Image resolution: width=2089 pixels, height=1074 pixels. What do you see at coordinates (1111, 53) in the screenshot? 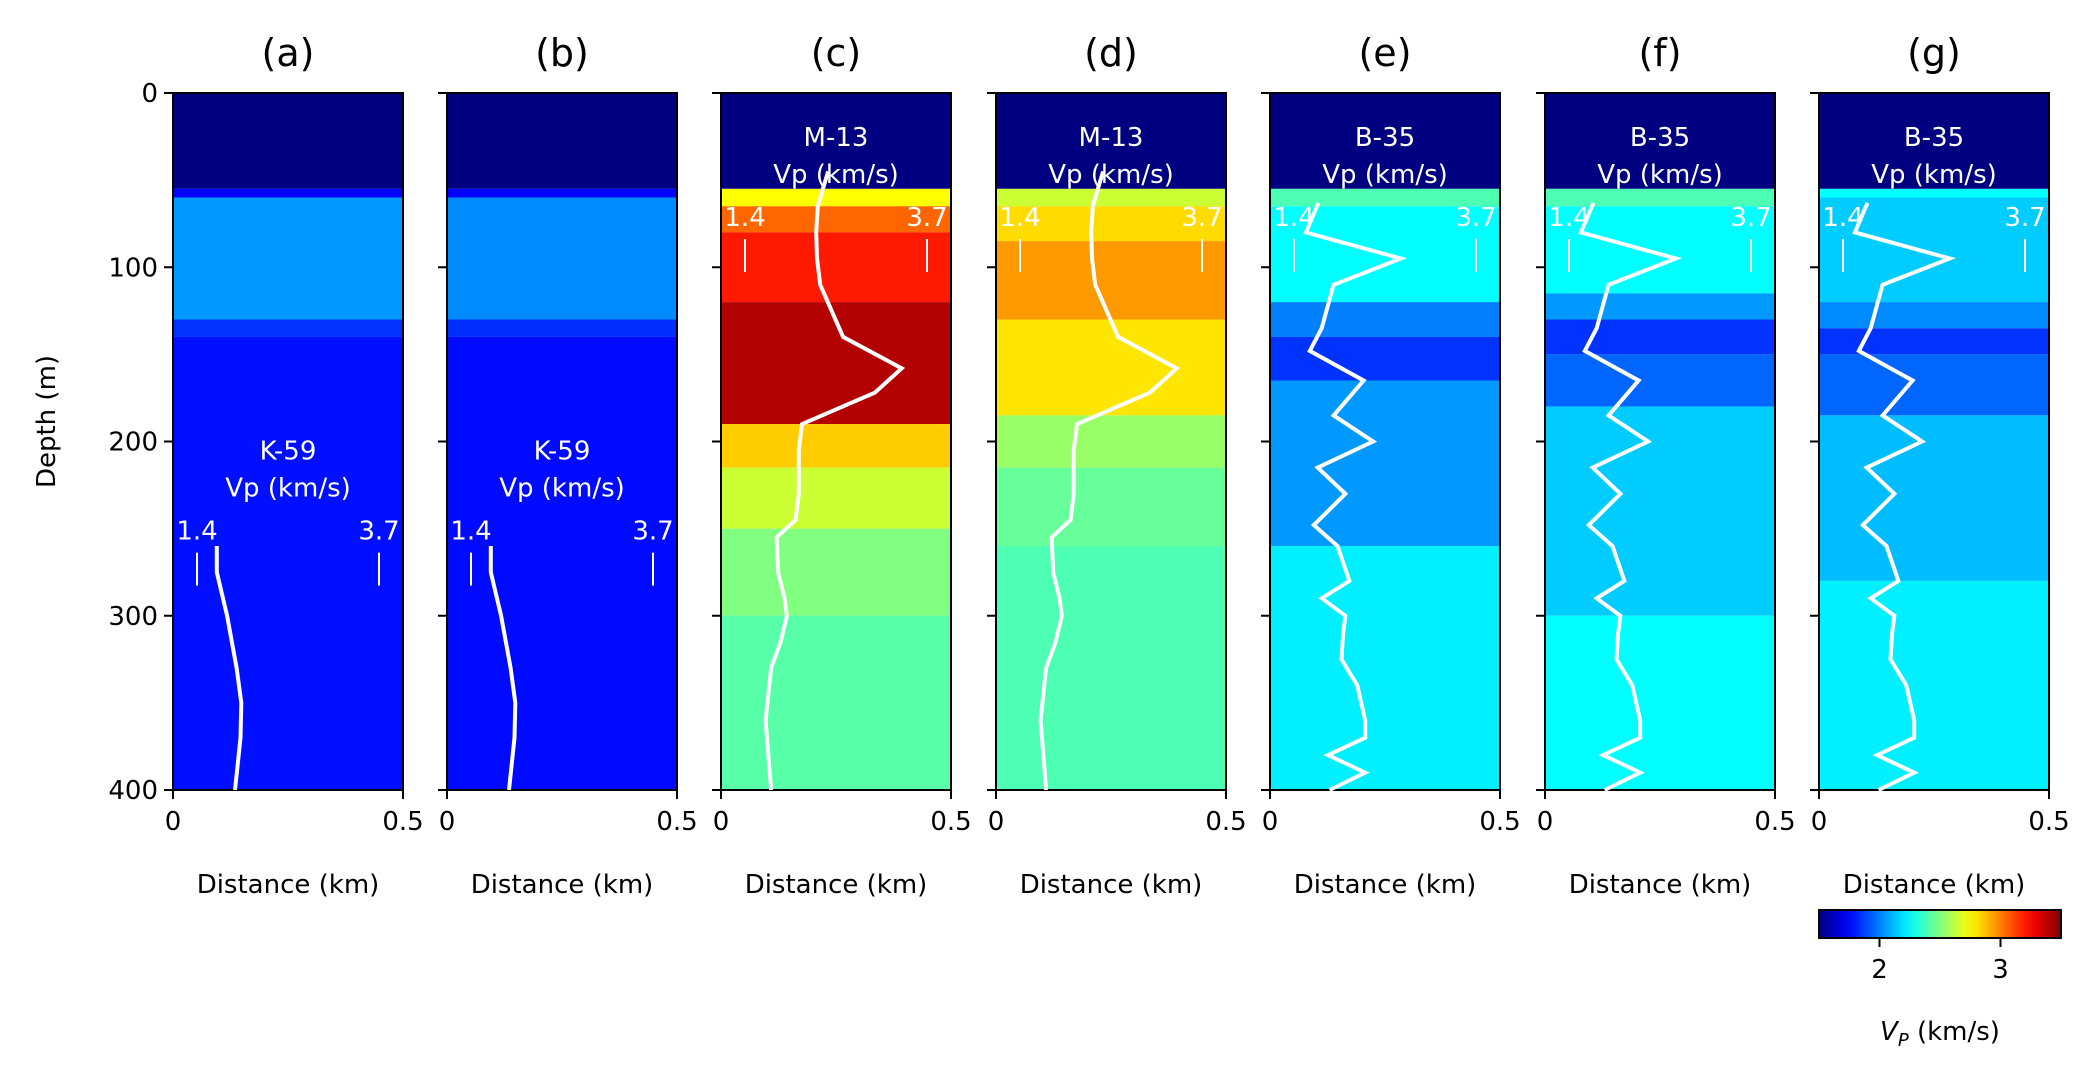
I see `panel-title: (d)` at bounding box center [1111, 53].